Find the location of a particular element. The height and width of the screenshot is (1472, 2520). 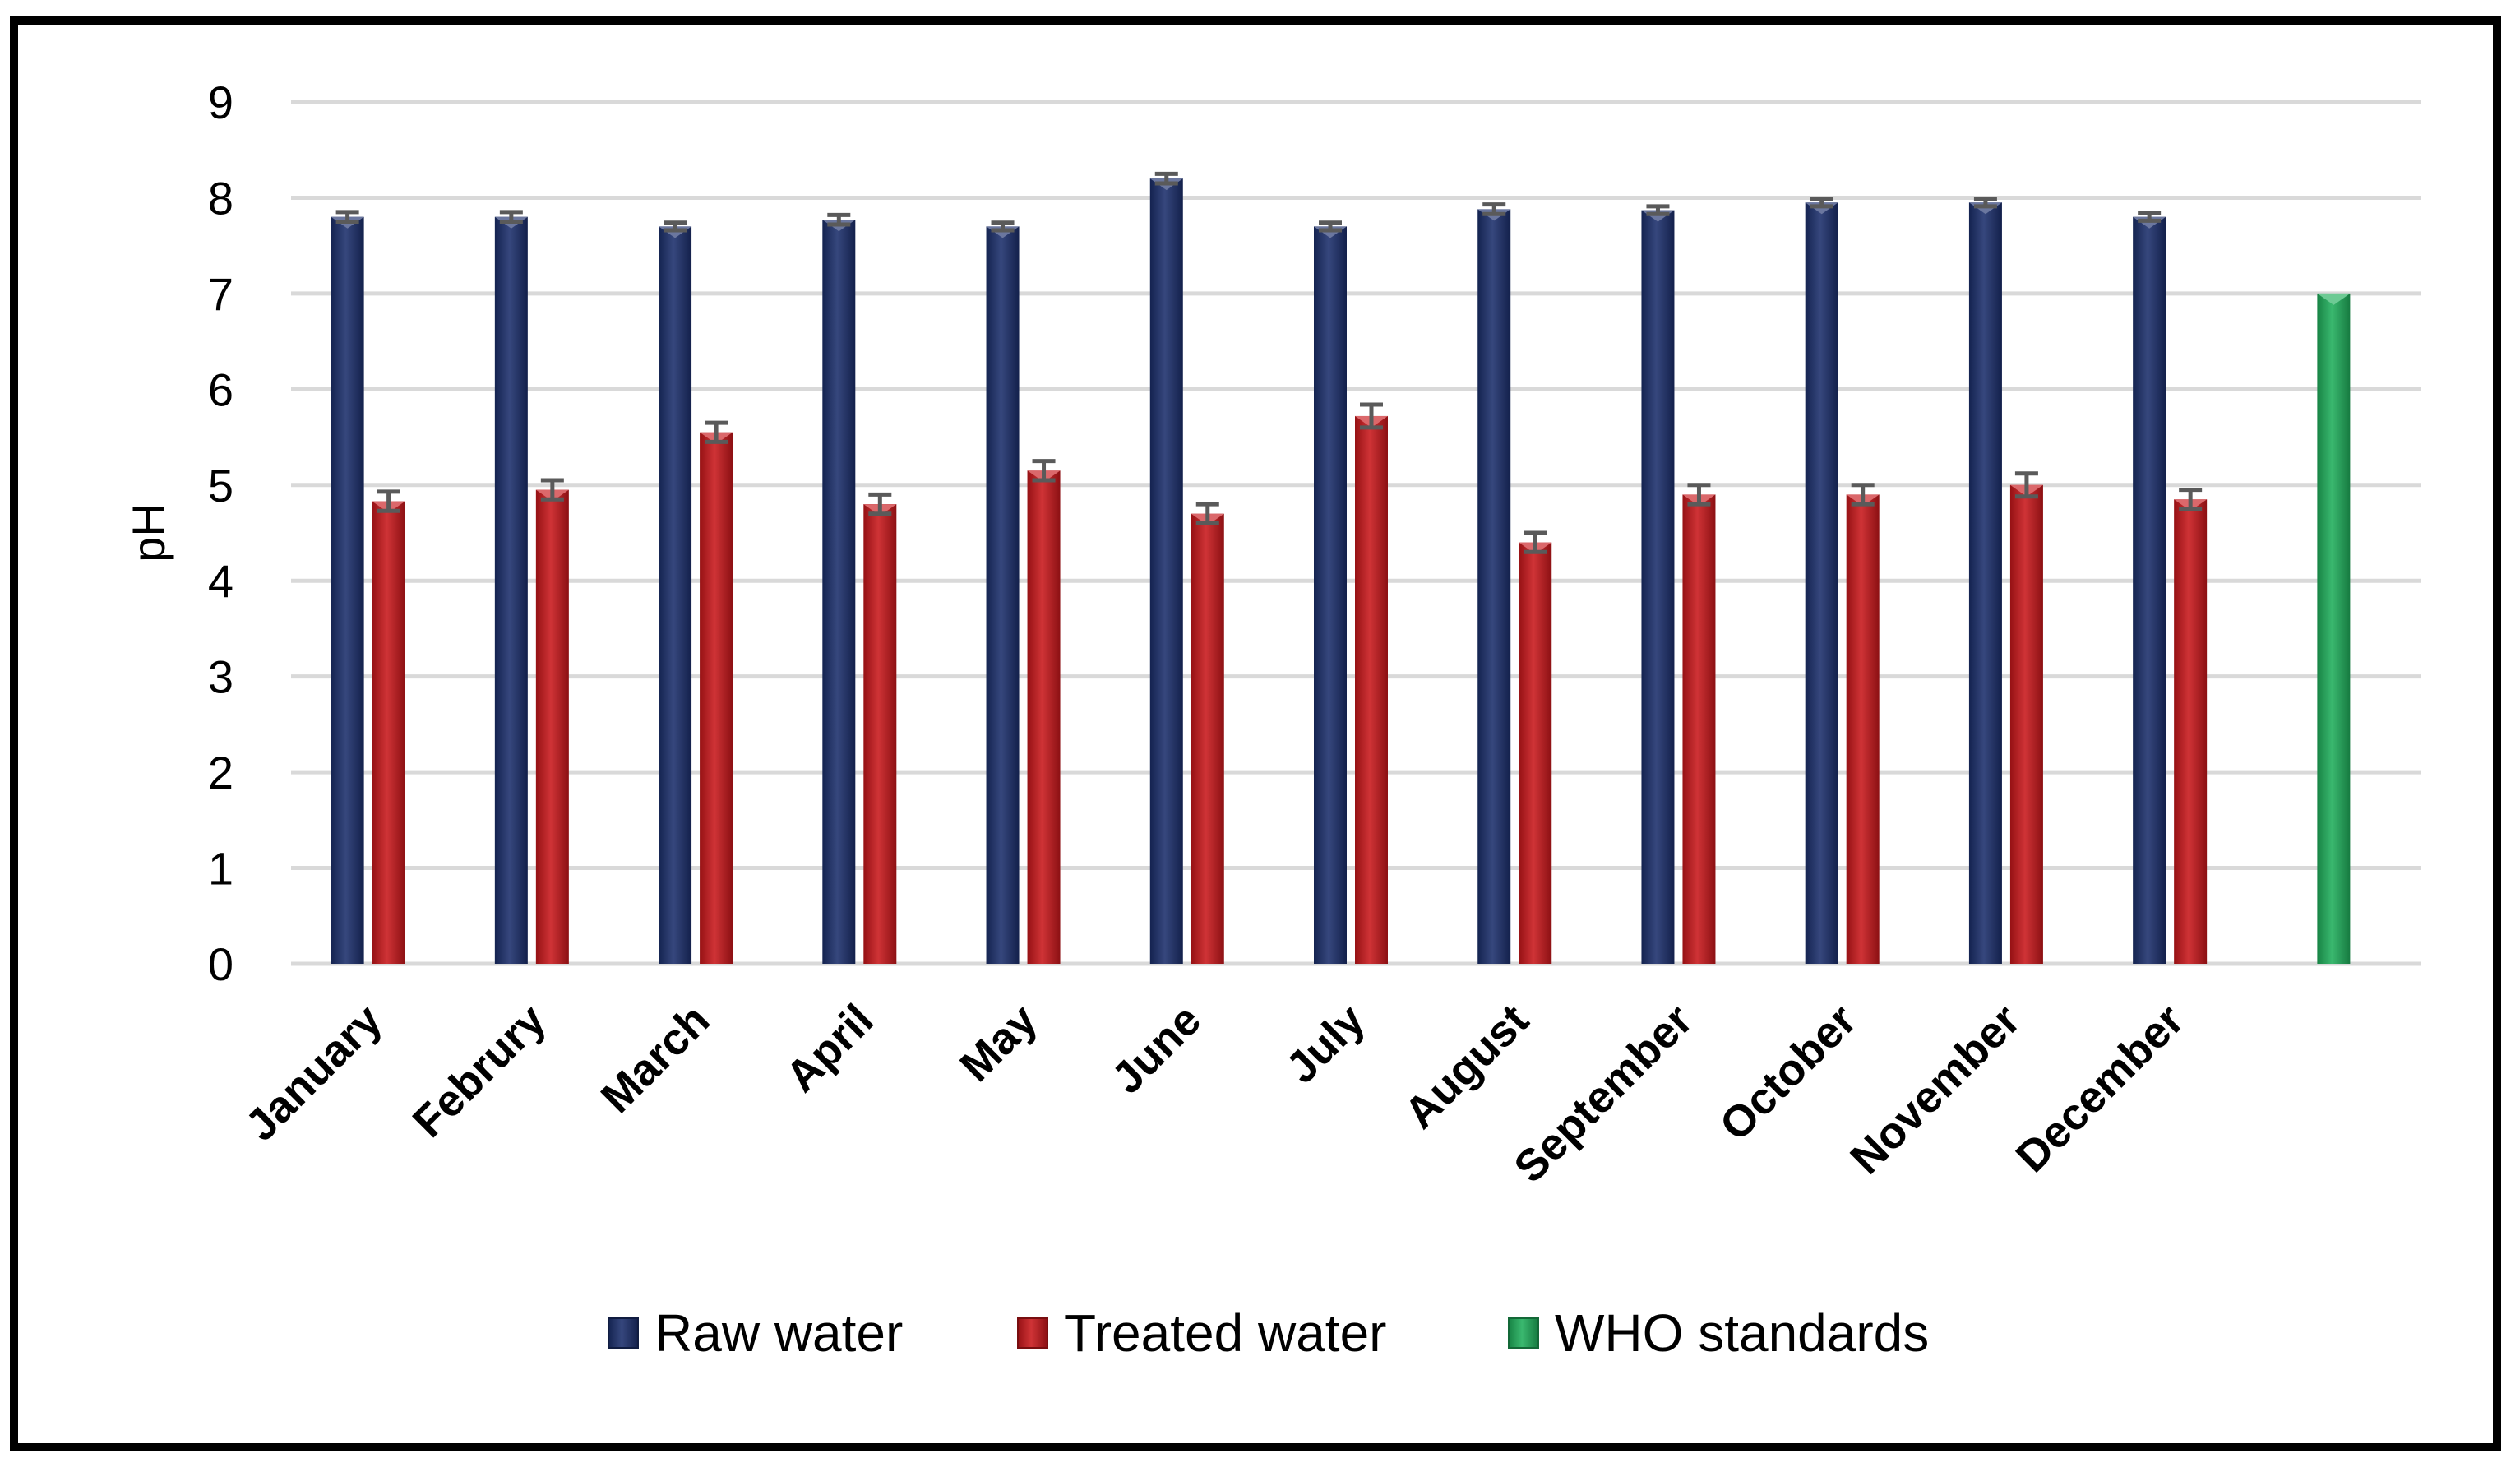

legend-label: WHO standards is located at coordinates (1742, 1333).